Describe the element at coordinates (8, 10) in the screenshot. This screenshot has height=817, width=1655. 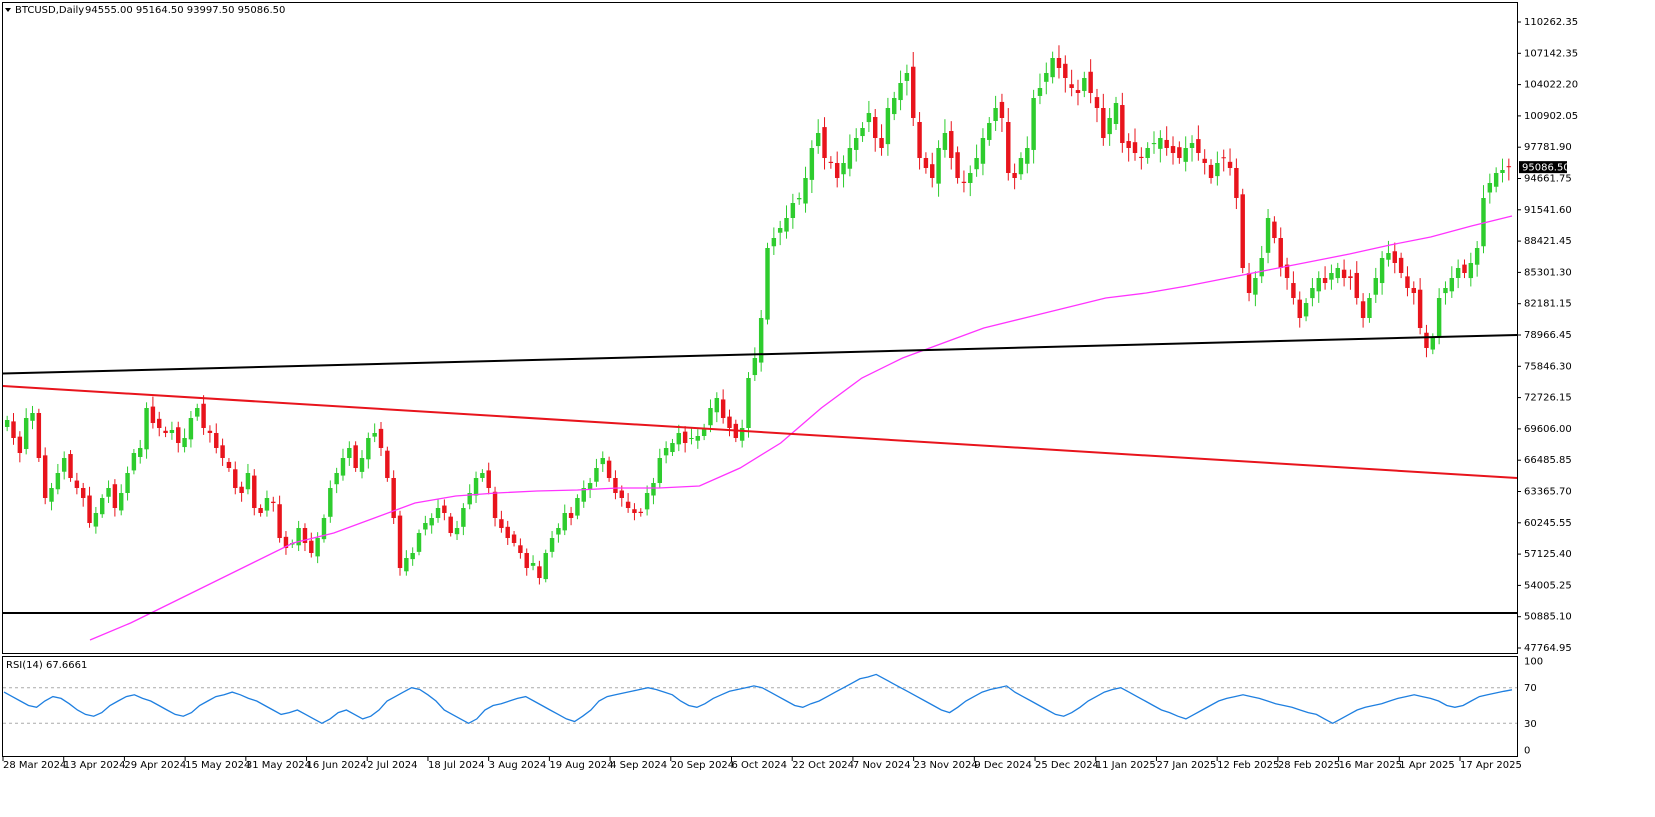
I see `chevron-down-icon` at that location.